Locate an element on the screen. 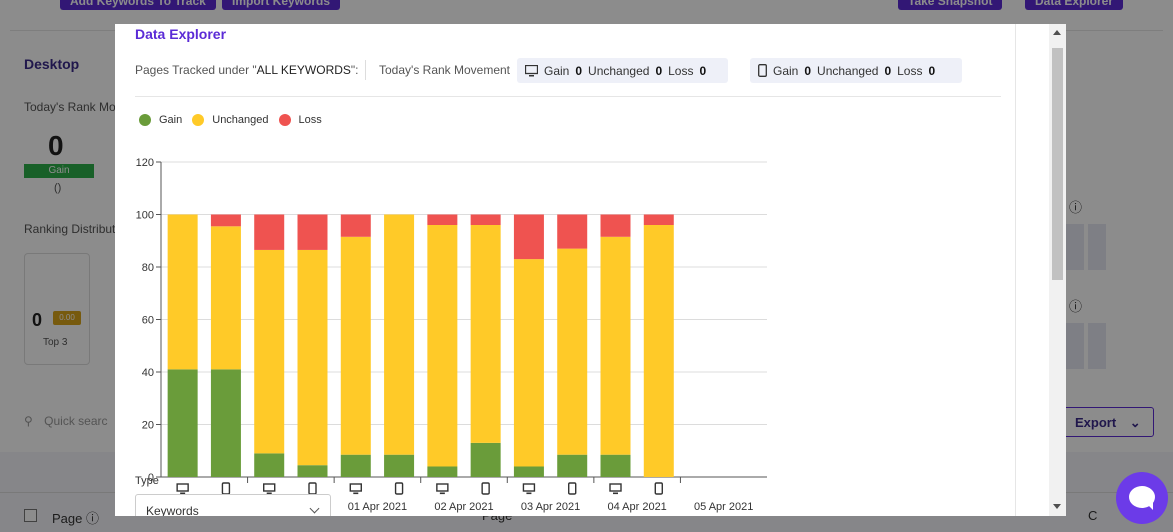 This screenshot has height=532, width=1173. mobile-rank-chip: Gain 0 Unchanged 0 Loss 0 is located at coordinates (856, 70).